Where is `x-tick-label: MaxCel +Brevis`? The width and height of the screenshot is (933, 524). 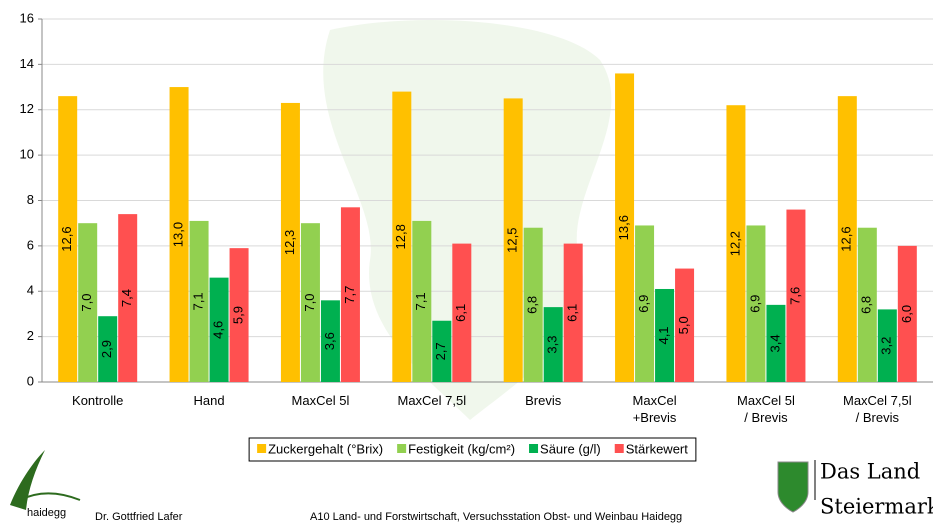 x-tick-label: MaxCel +Brevis is located at coordinates (655, 409).